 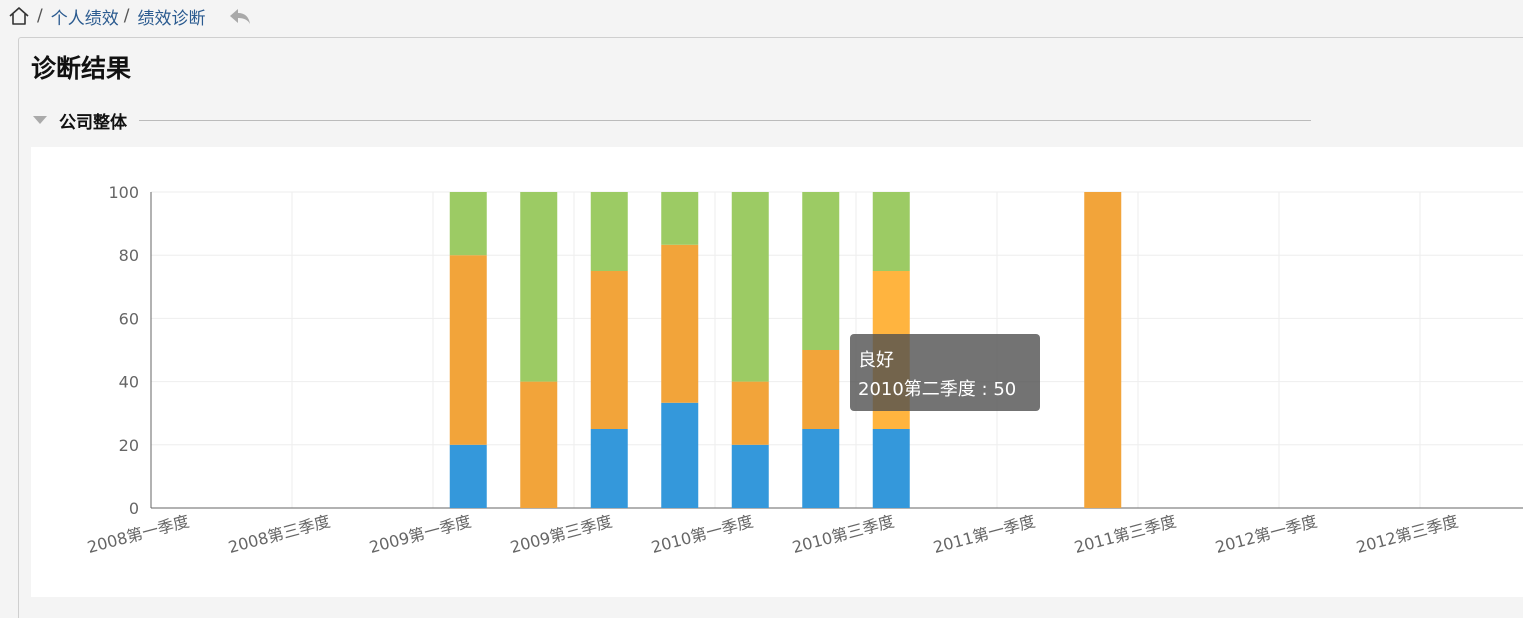 I want to click on x-tick-label: 2011第一季度, so click(x=984, y=534).